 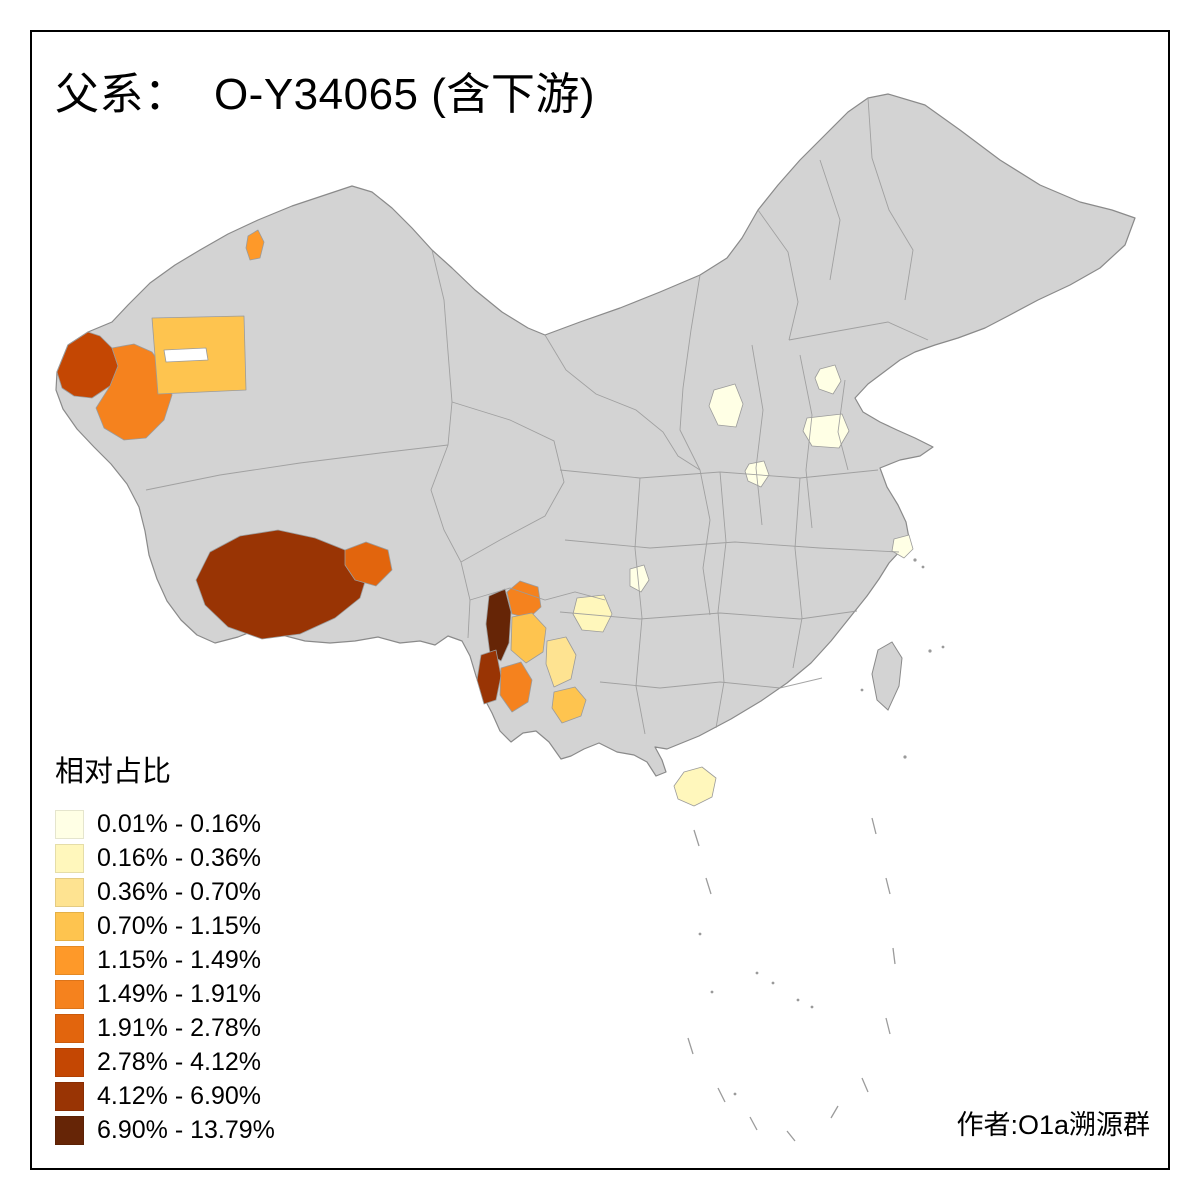 I want to click on legend-item: 0.01% - 0.16%, so click(x=165, y=824).